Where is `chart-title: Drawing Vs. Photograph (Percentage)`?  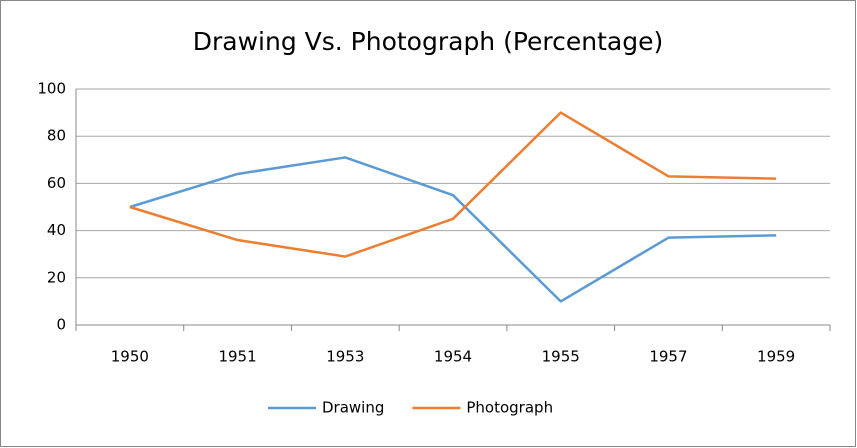
chart-title: Drawing Vs. Photograph (Percentage) is located at coordinates (428, 41).